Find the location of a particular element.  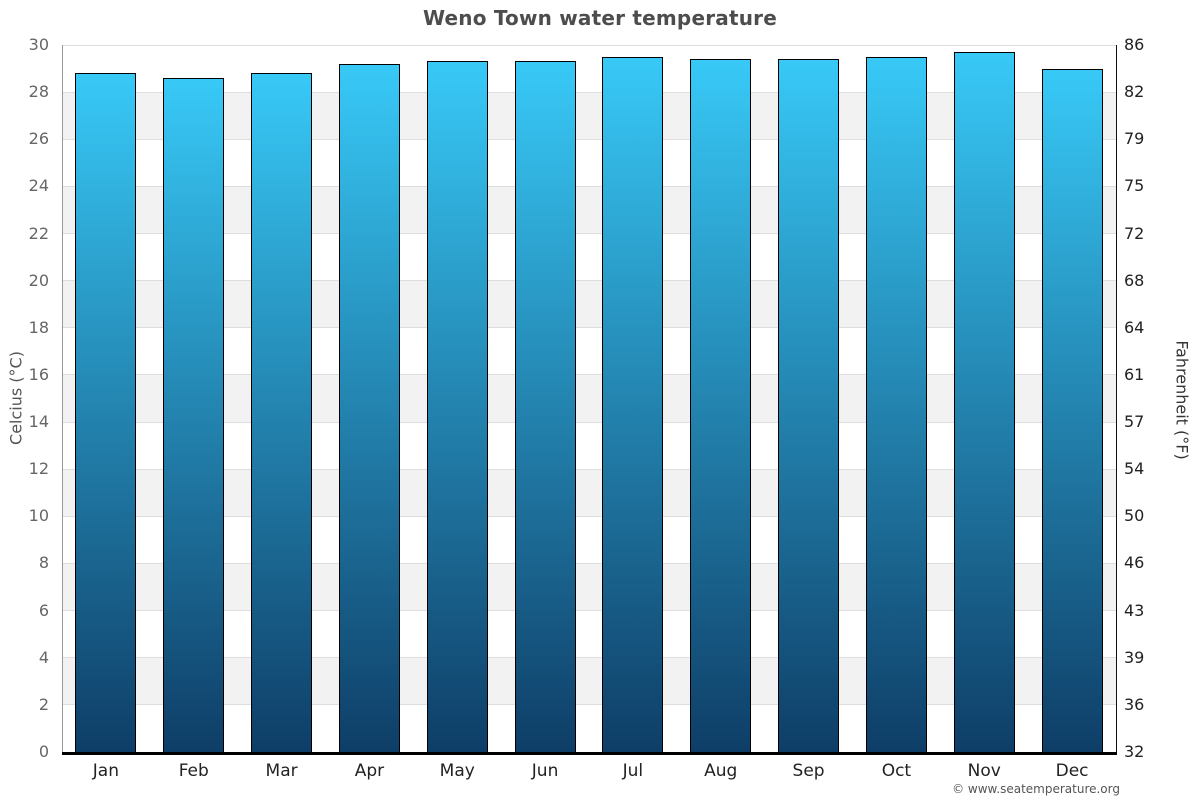

y-tick-label-fahrenheit: 50 is located at coordinates (1134, 516).